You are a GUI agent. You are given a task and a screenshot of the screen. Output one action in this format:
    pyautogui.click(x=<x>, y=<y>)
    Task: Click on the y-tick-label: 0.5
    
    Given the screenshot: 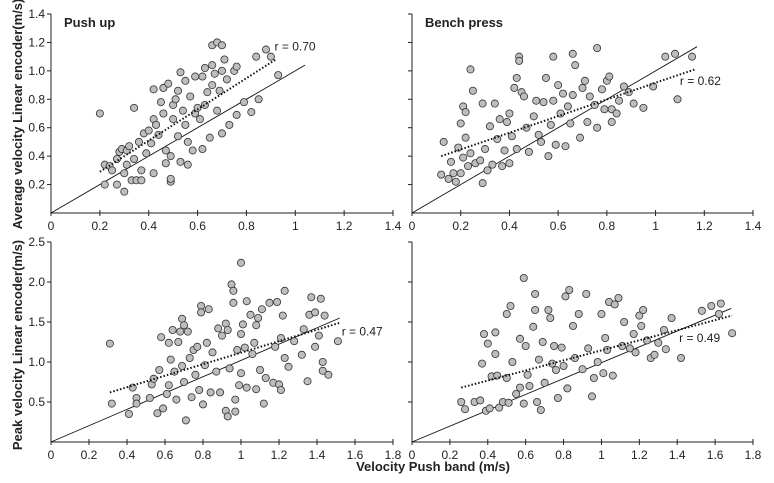 What is the action you would take?
    pyautogui.click(x=36, y=402)
    